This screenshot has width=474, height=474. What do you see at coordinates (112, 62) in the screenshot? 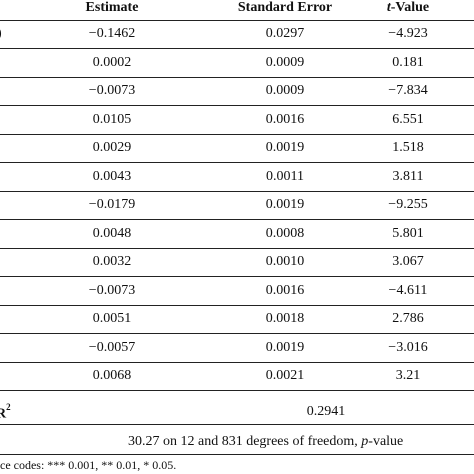
I see `estimate-cell: 0.0002` at bounding box center [112, 62].